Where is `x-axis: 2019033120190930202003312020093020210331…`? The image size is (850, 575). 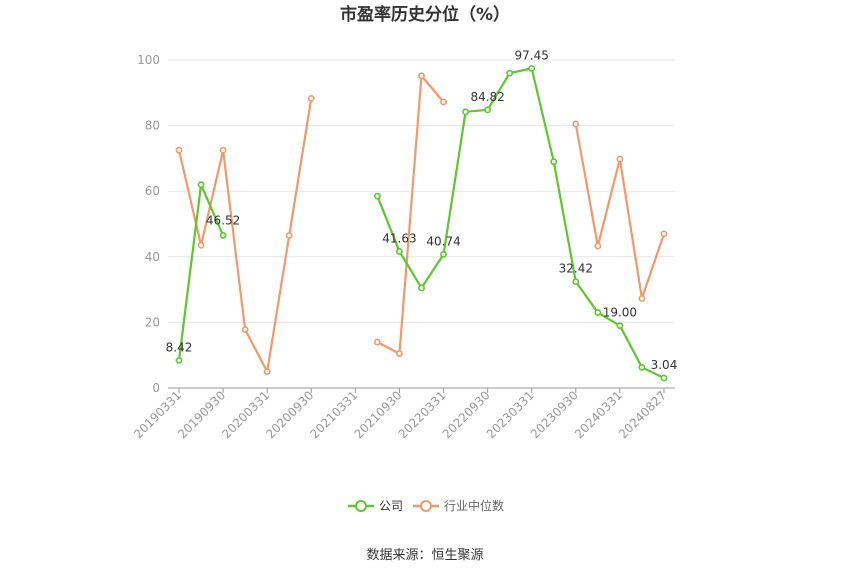 x-axis: 2019033120190930202003312020093020210331… is located at coordinates (403, 414).